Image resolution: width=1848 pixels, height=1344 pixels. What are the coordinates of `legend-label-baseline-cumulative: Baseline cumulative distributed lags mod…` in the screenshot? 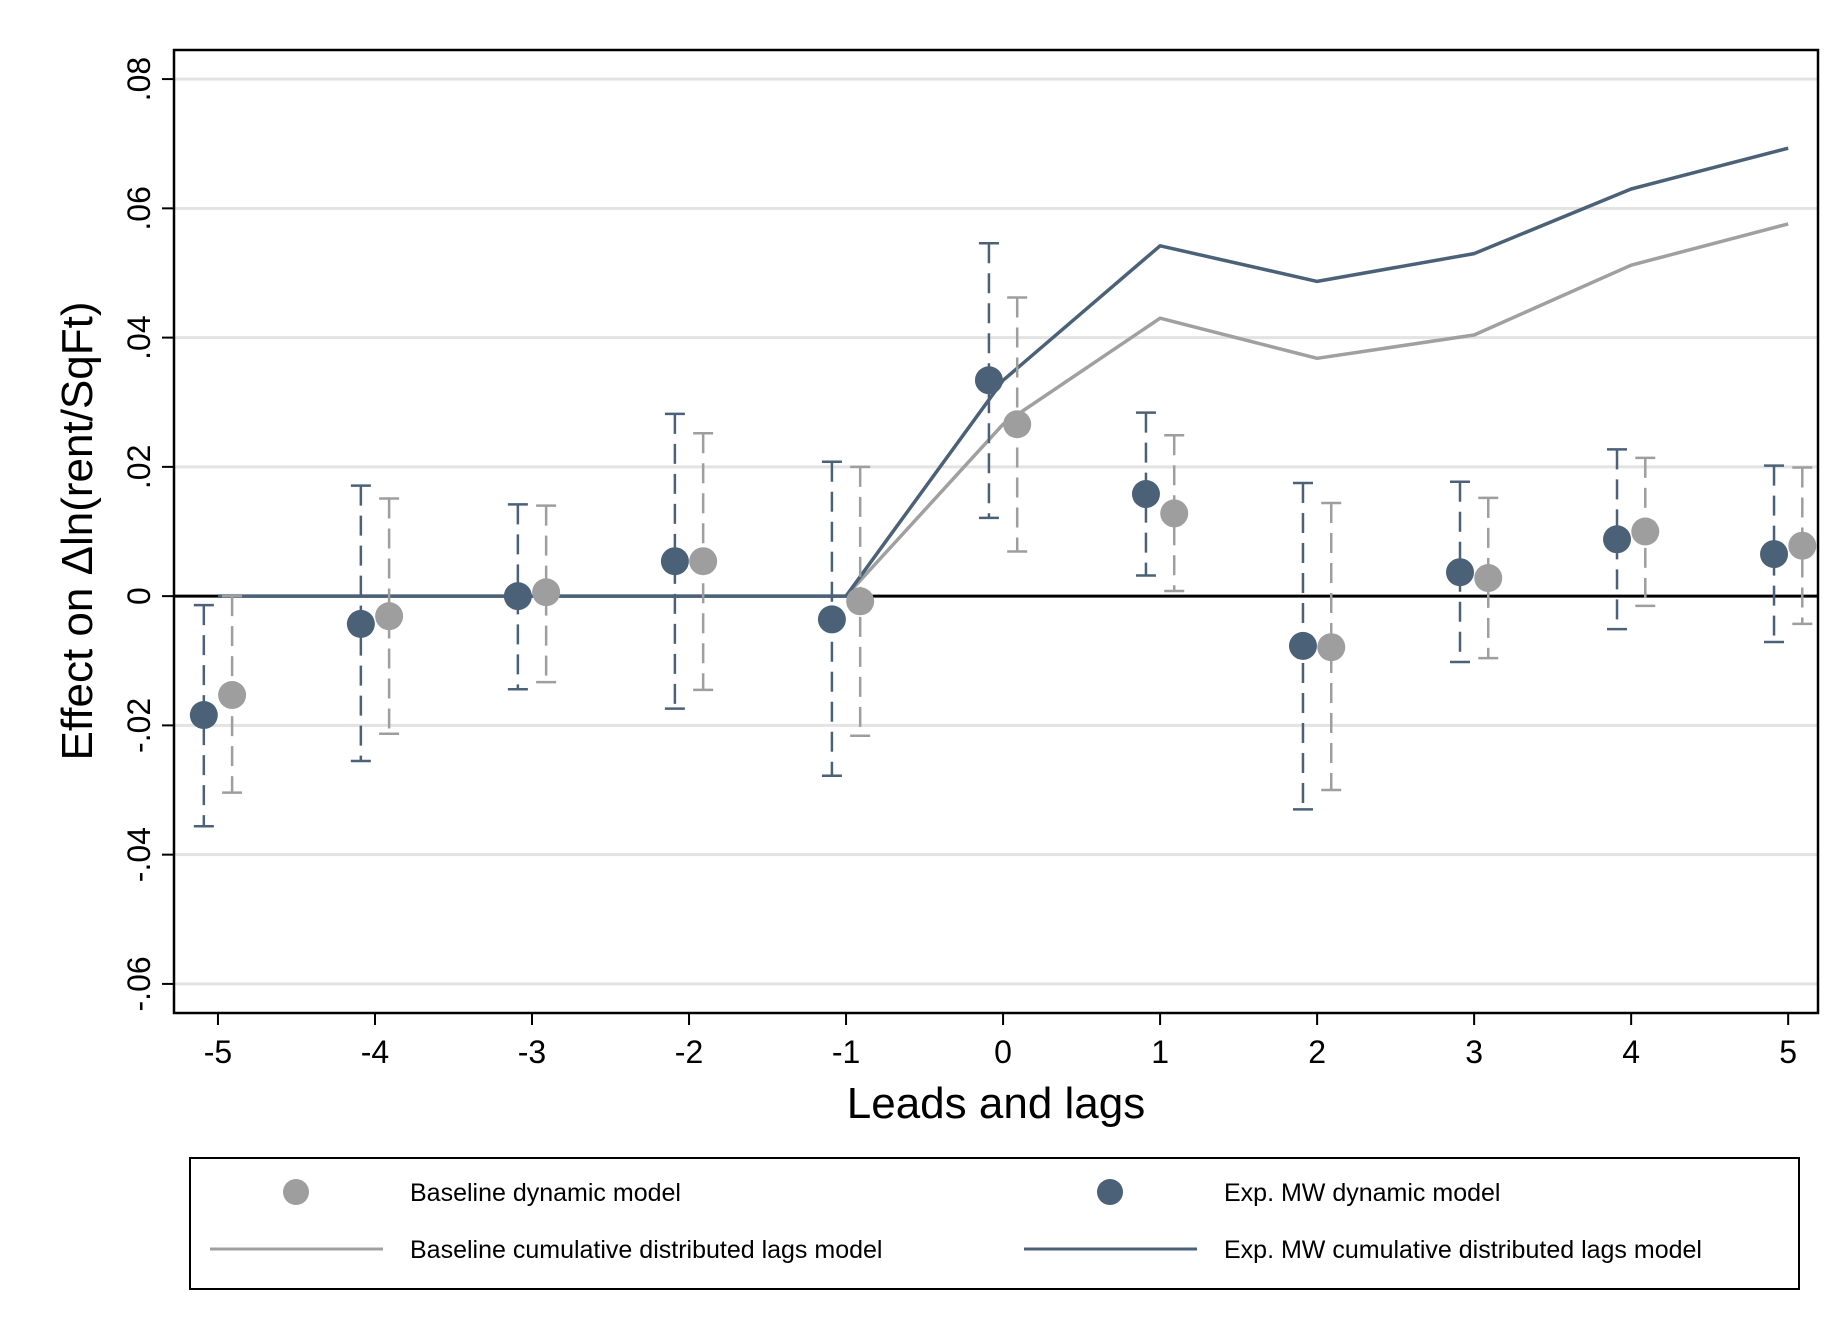 It's located at (646, 1250).